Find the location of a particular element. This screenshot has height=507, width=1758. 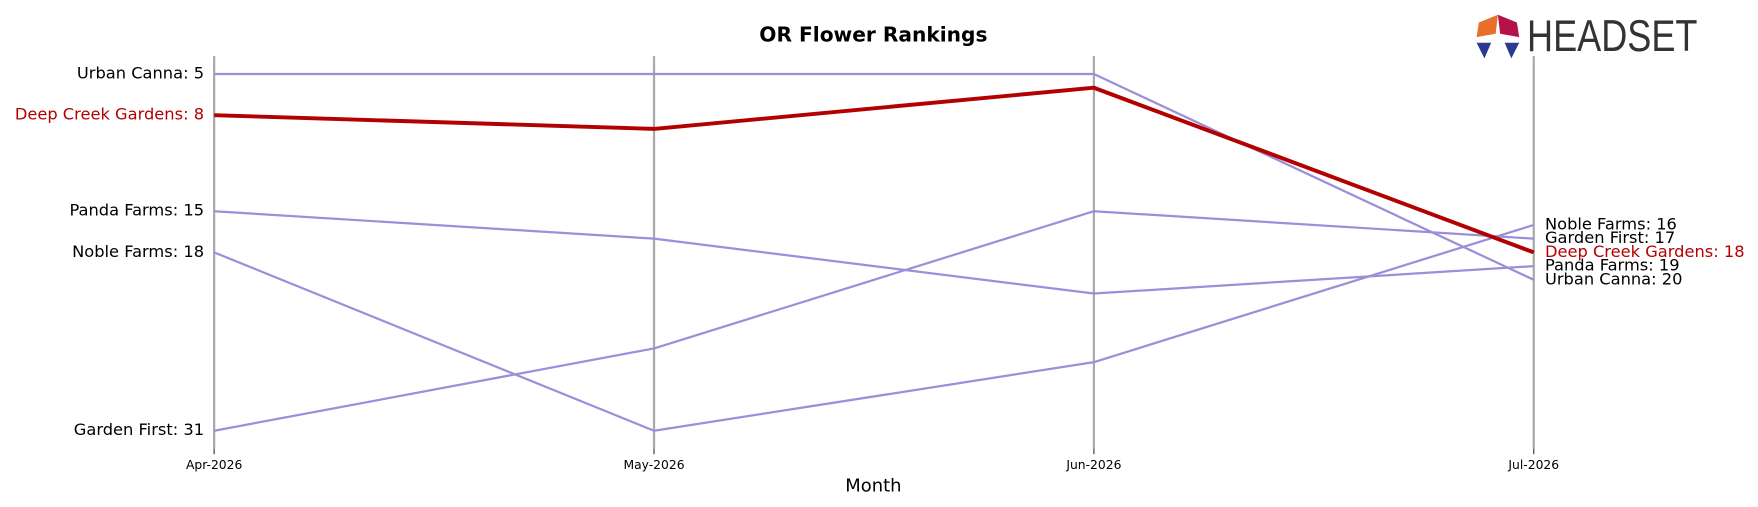

x-axis-label: Month is located at coordinates (873, 486).